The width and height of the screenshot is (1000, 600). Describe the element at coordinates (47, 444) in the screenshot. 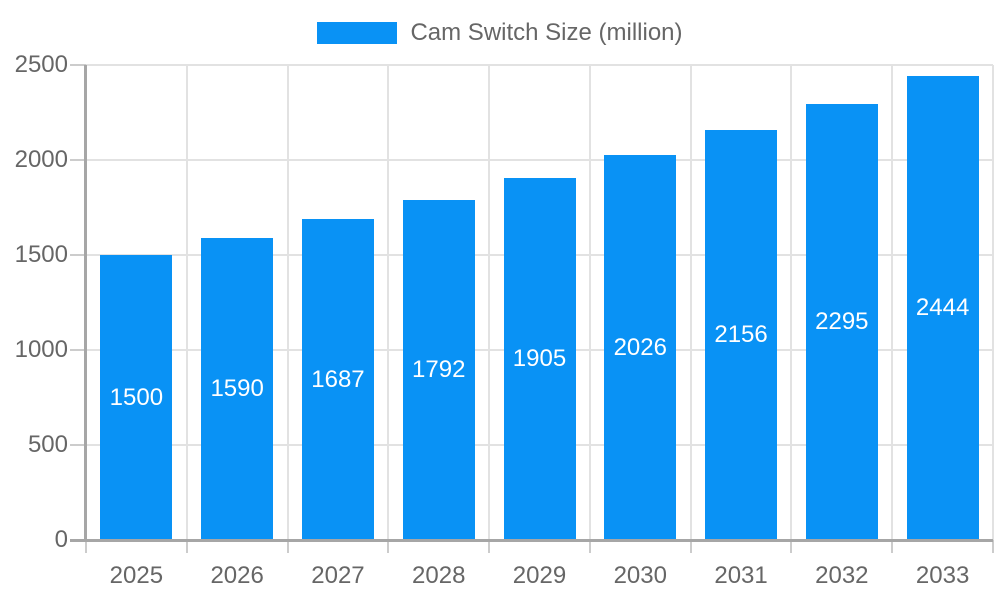

I see `y-axis-label: 500` at that location.